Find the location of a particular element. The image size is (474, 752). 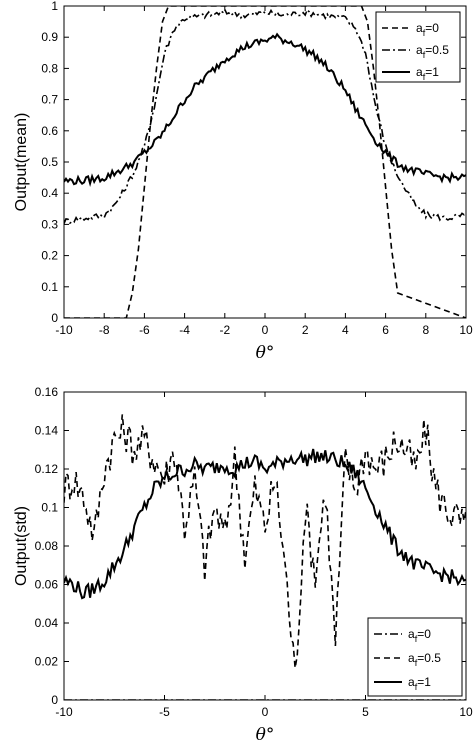

y-tick-label: 0.12 is located at coordinates (47, 469).